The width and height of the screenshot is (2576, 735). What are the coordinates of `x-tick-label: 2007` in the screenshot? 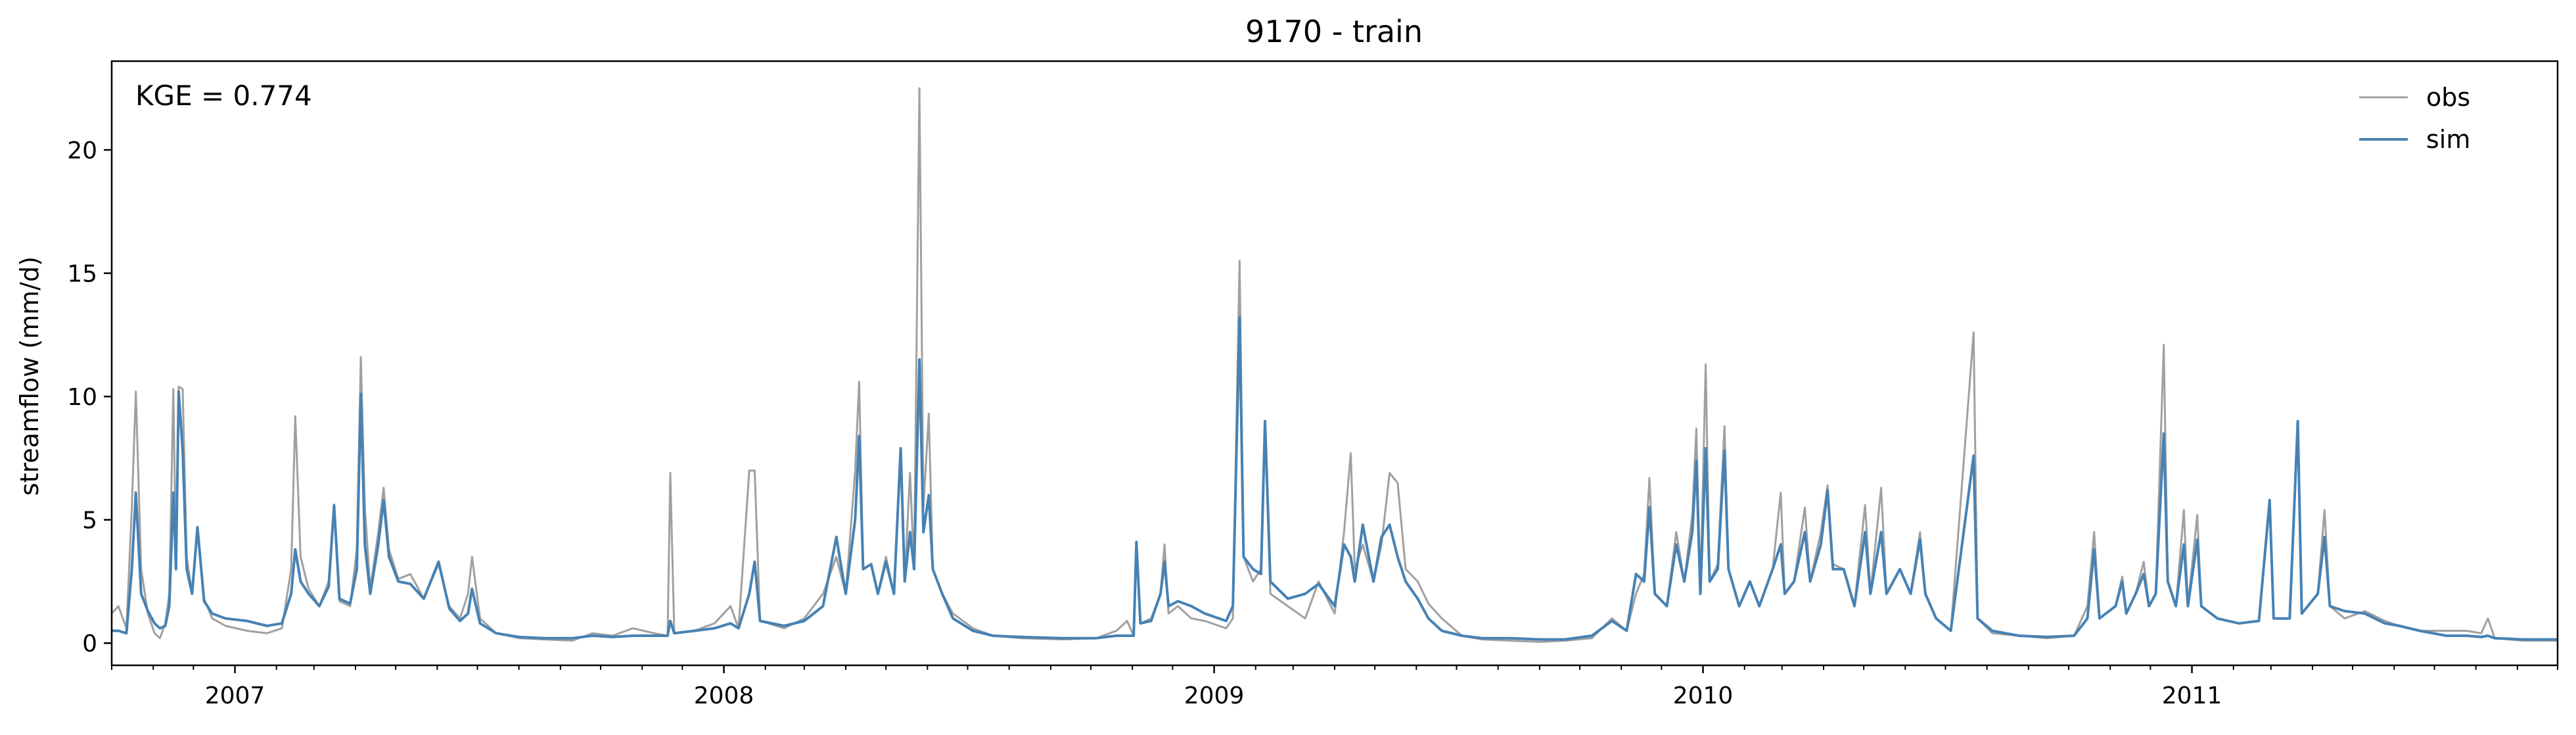 It's located at (235, 695).